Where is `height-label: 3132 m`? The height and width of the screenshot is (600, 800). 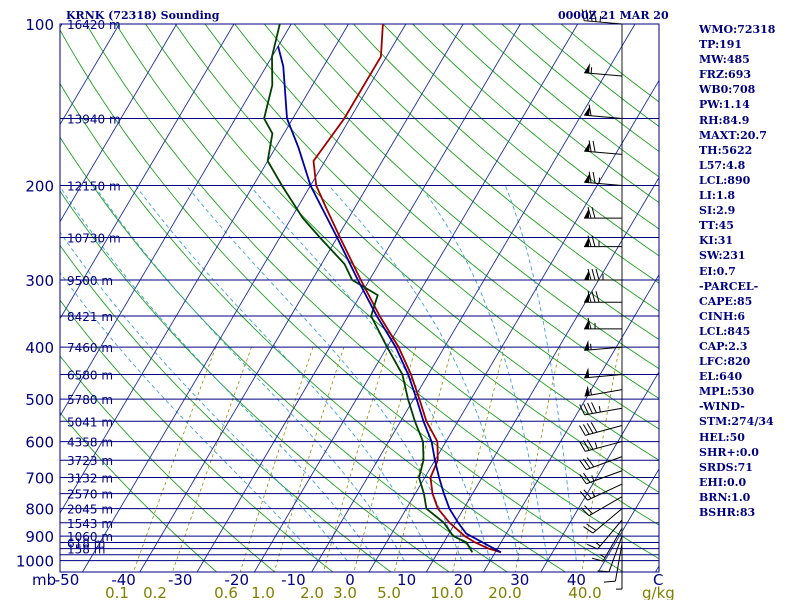 height-label: 3132 m is located at coordinates (90, 479).